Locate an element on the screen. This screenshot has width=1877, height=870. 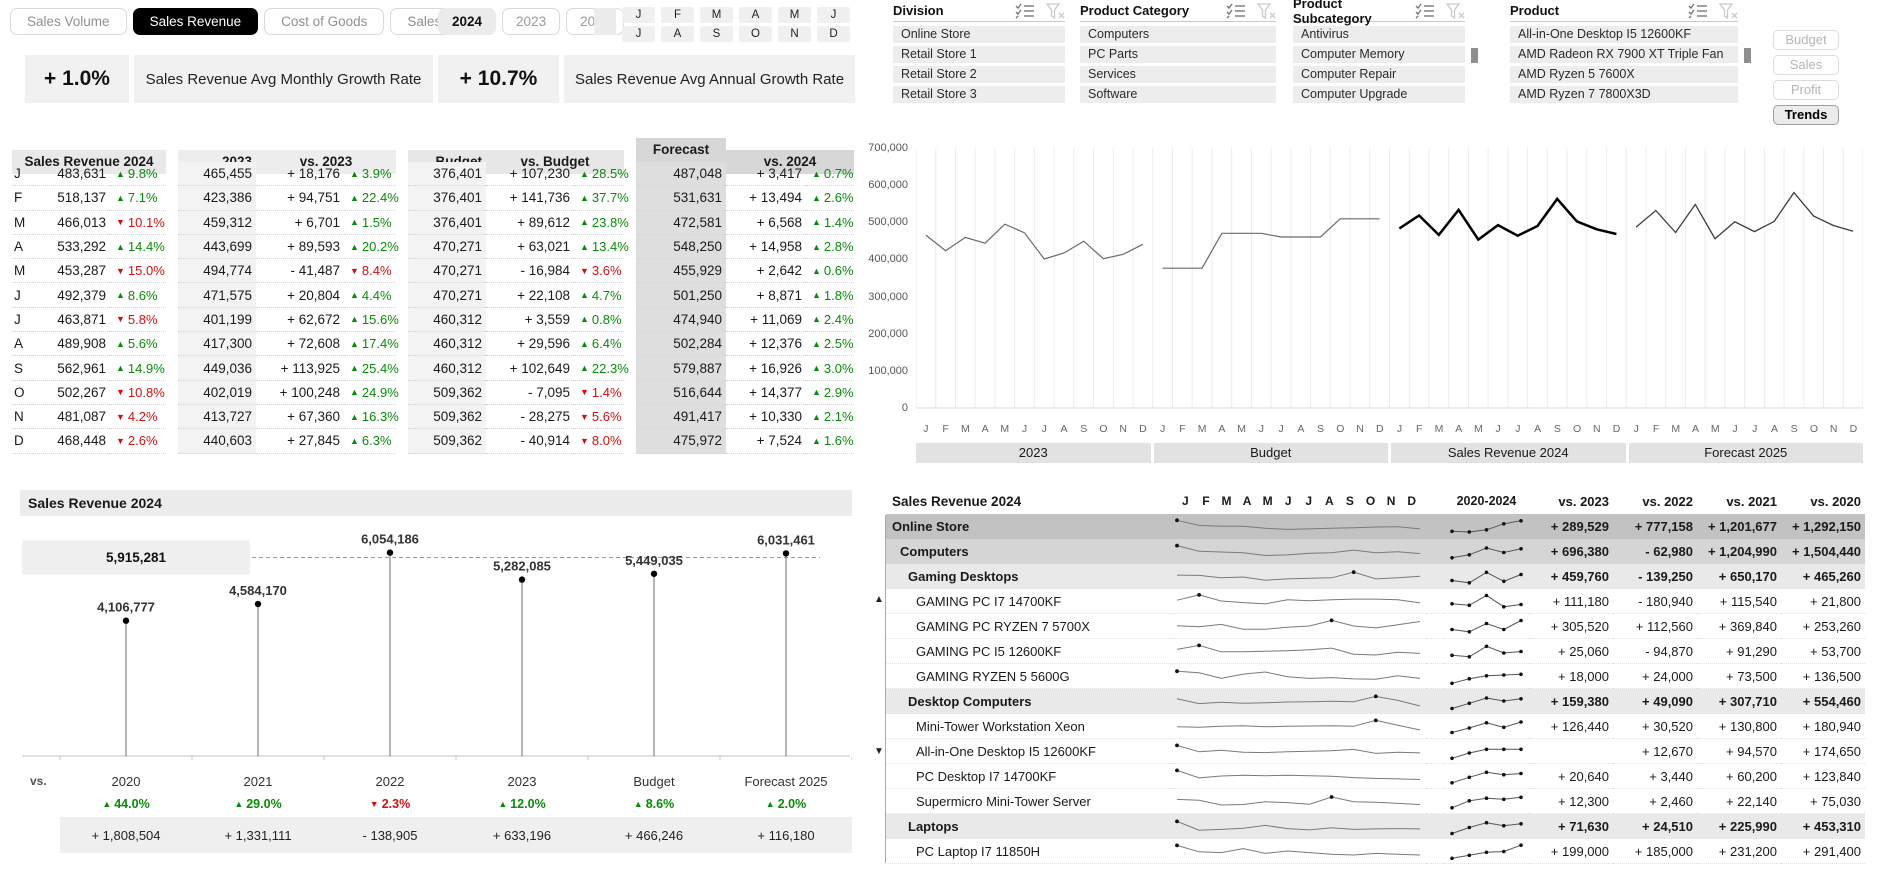
y-axis-label: 700,000 is located at coordinates (888, 148).